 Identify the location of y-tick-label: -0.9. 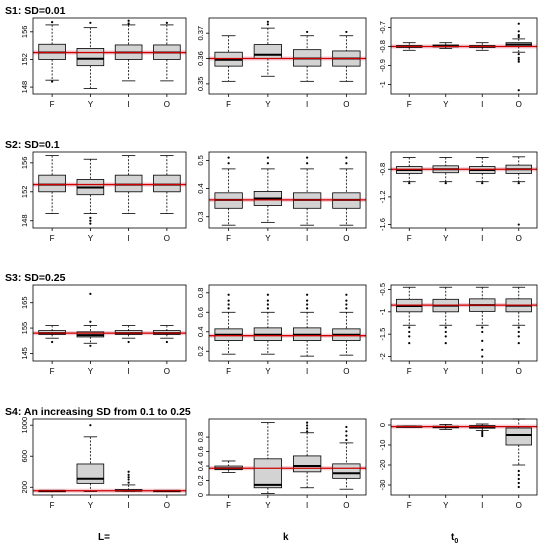
(382, 65).